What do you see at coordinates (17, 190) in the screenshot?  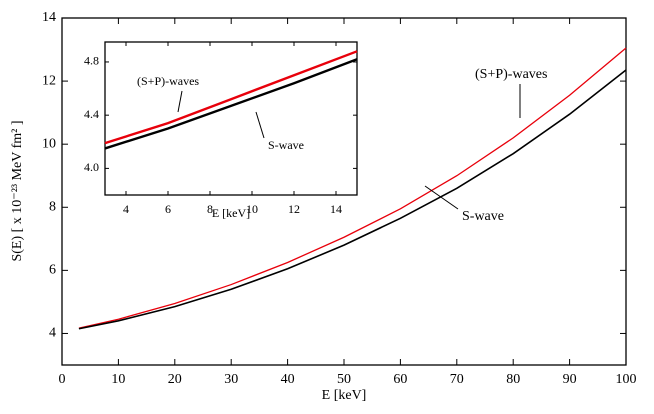 I see `y-axis-label: S(E) [ x 10⁻²³ MeV fm² ]` at bounding box center [17, 190].